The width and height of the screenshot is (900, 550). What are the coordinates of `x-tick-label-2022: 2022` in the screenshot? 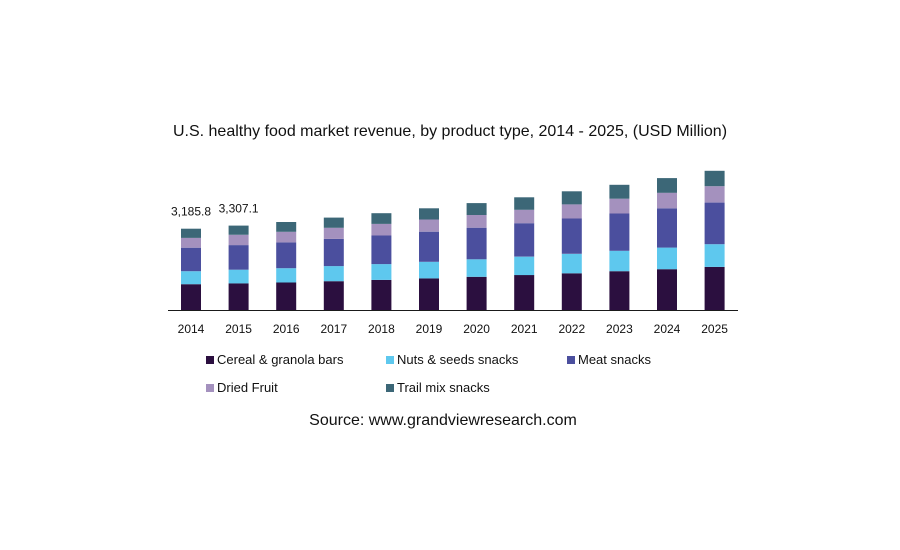 It's located at (571, 329).